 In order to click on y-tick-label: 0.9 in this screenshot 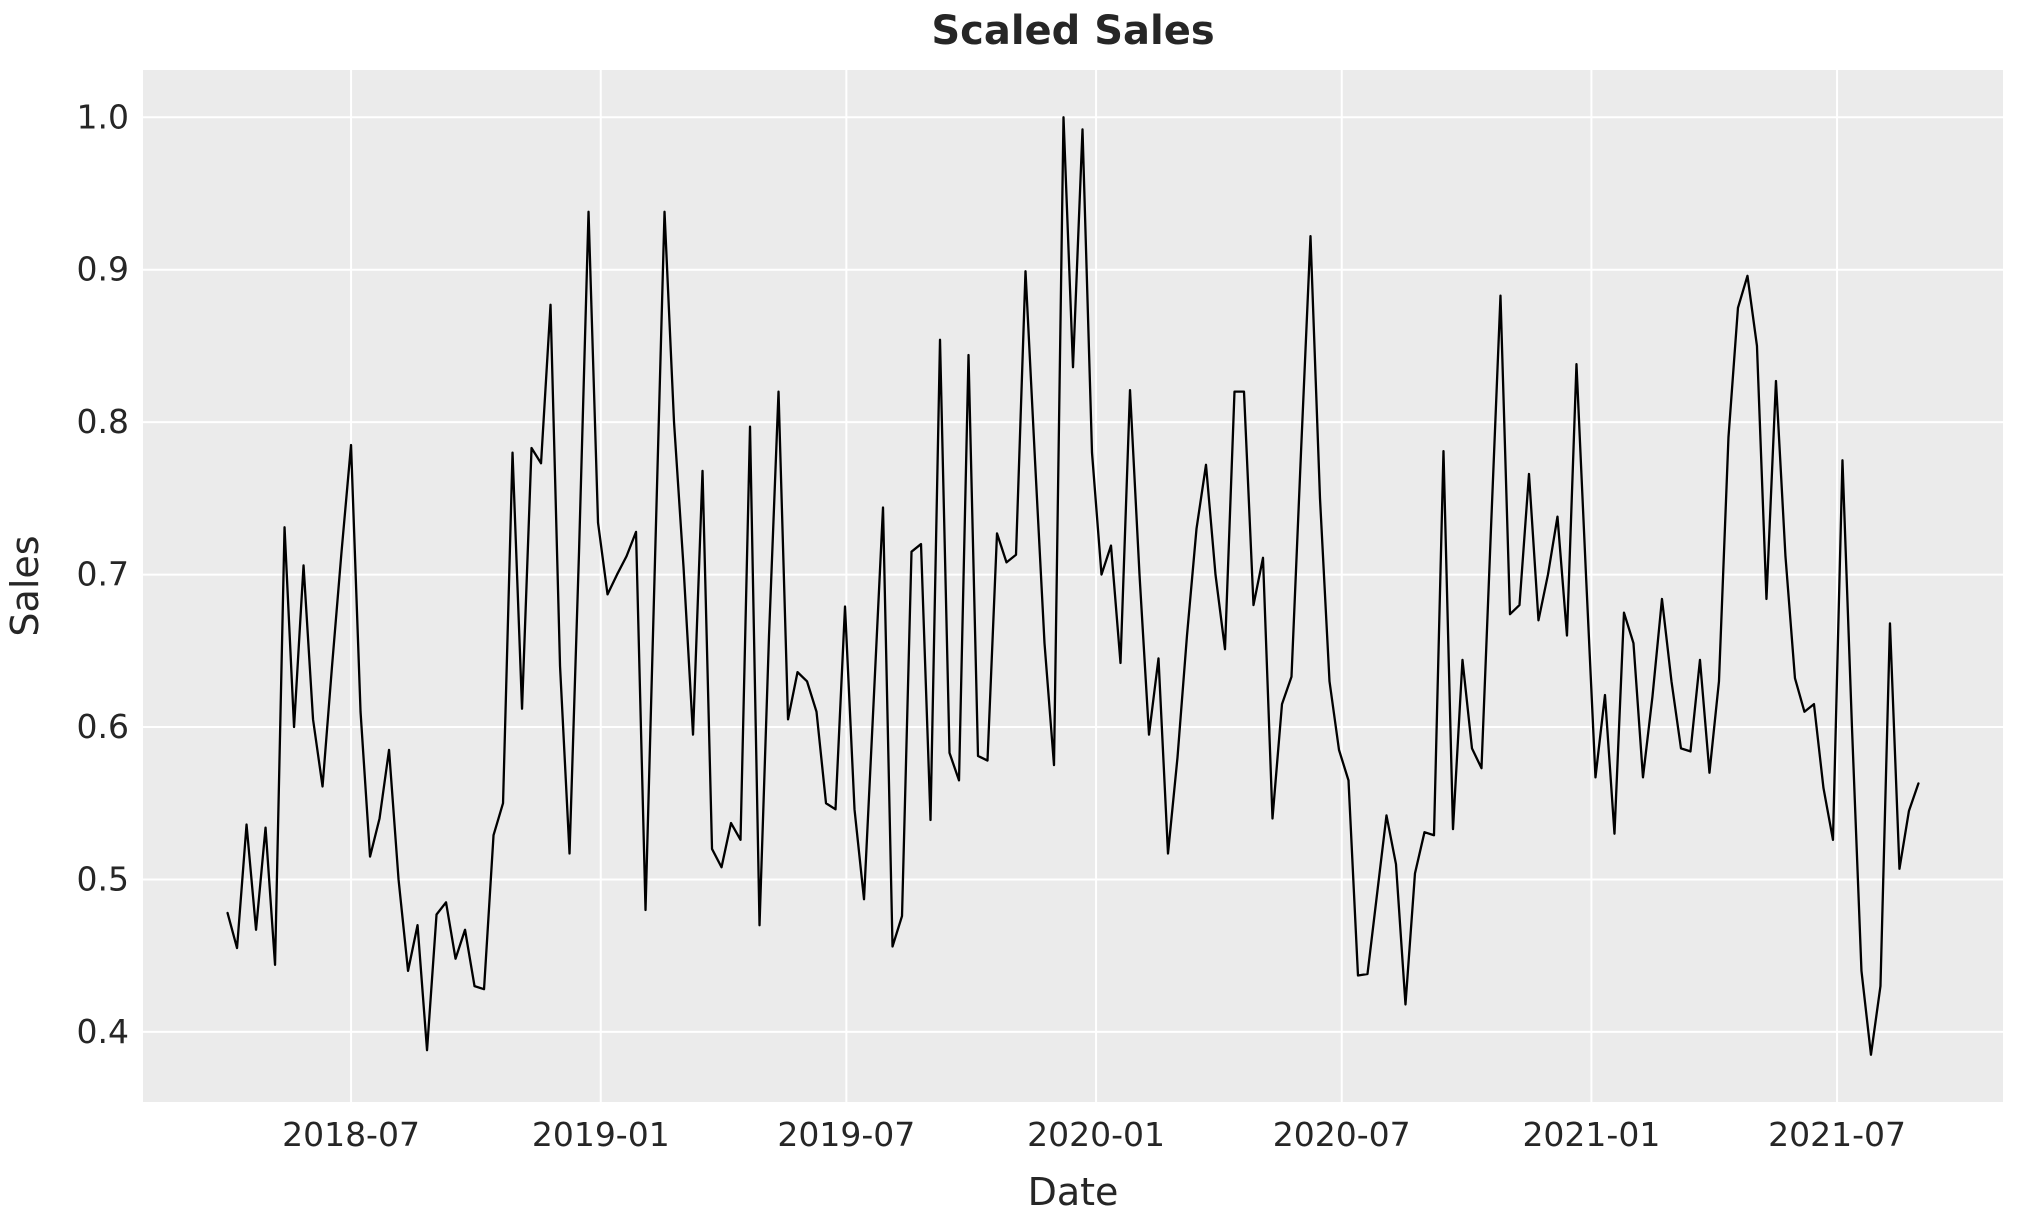, I will do `click(103, 269)`.